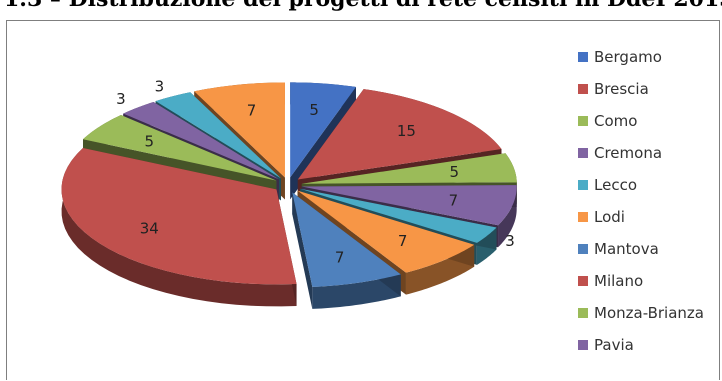 The height and width of the screenshot is (381, 722). What do you see at coordinates (614, 345) in the screenshot?
I see `legend-label-pavia: Pavia` at bounding box center [614, 345].